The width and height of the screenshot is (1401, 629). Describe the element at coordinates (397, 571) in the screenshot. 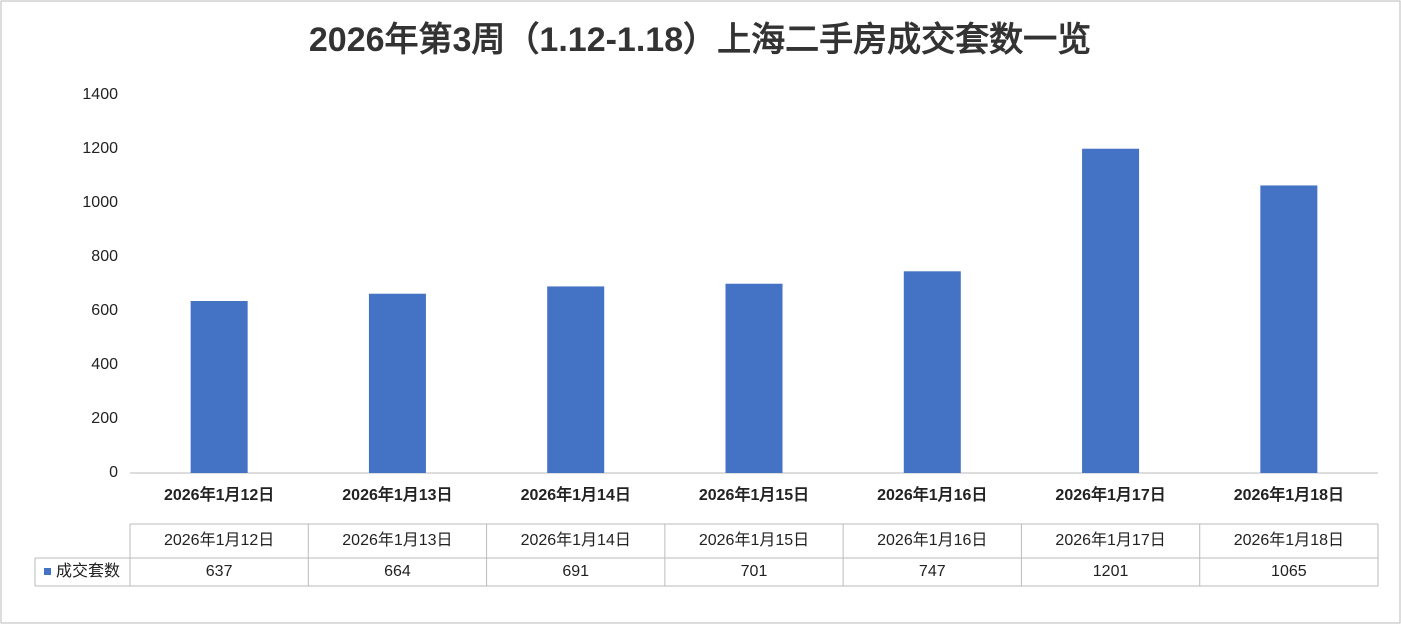

I see `table-value: 664` at that location.